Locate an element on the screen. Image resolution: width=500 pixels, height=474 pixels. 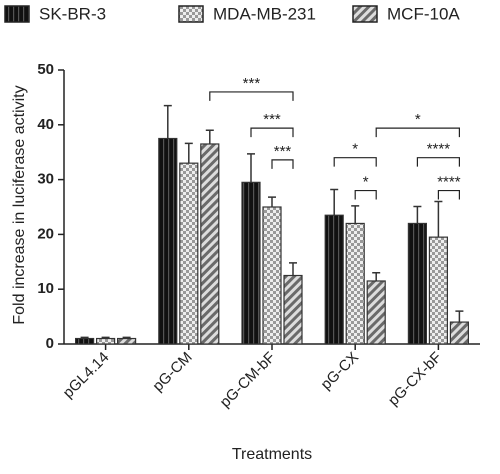
y-tick-label: 10 is located at coordinates (45, 288).